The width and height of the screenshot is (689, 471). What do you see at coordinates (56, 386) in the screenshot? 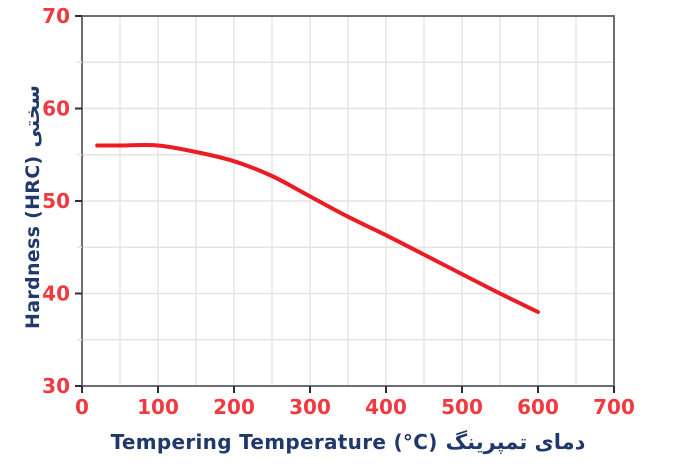
I see `y-tick-label: 30` at bounding box center [56, 386].